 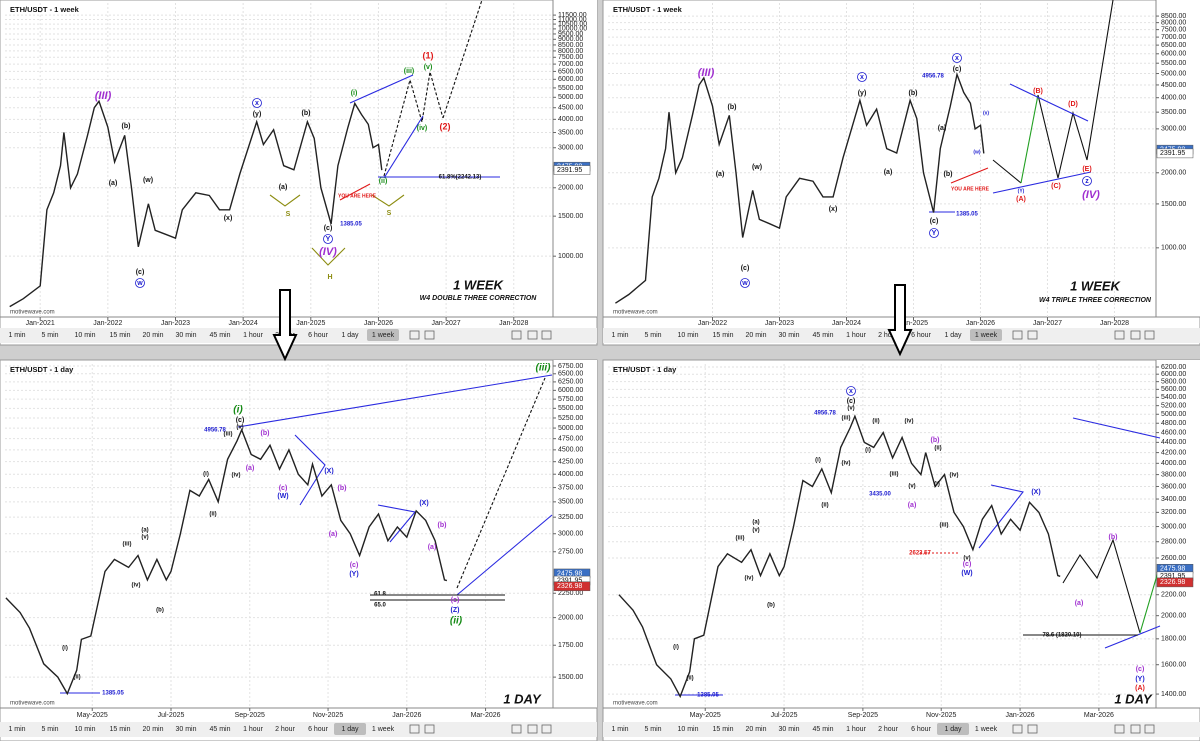 I want to click on chart-subtitle: W4 DOUBLE THREE CORRECTION, so click(x=479, y=298).